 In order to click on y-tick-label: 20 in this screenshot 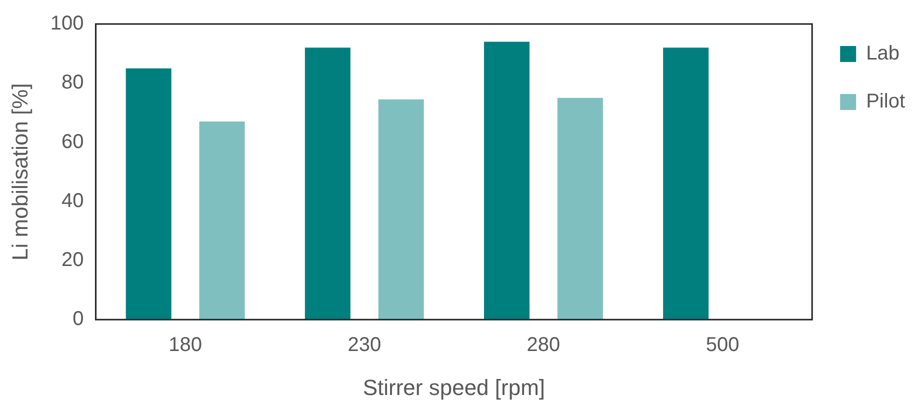, I will do `click(73, 259)`.